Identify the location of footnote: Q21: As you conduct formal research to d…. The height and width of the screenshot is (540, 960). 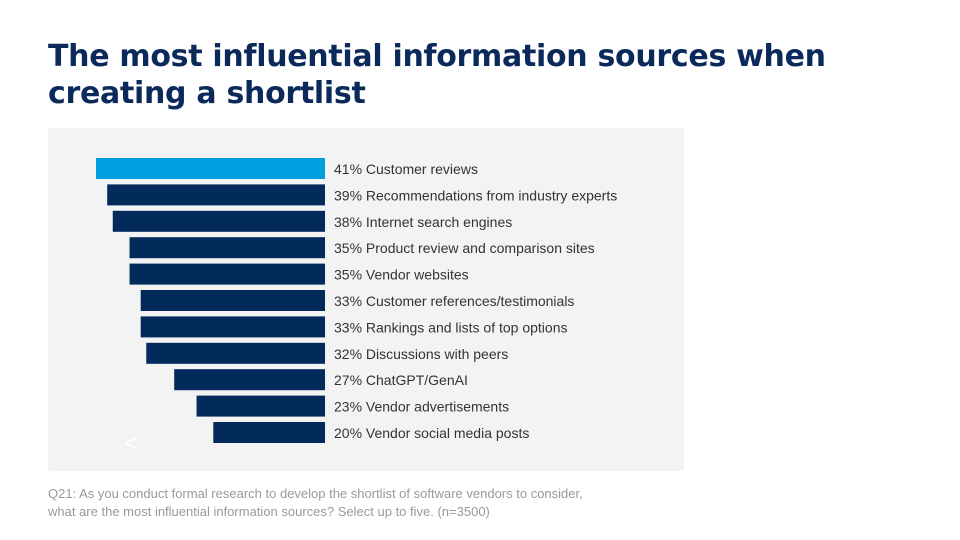
(315, 502).